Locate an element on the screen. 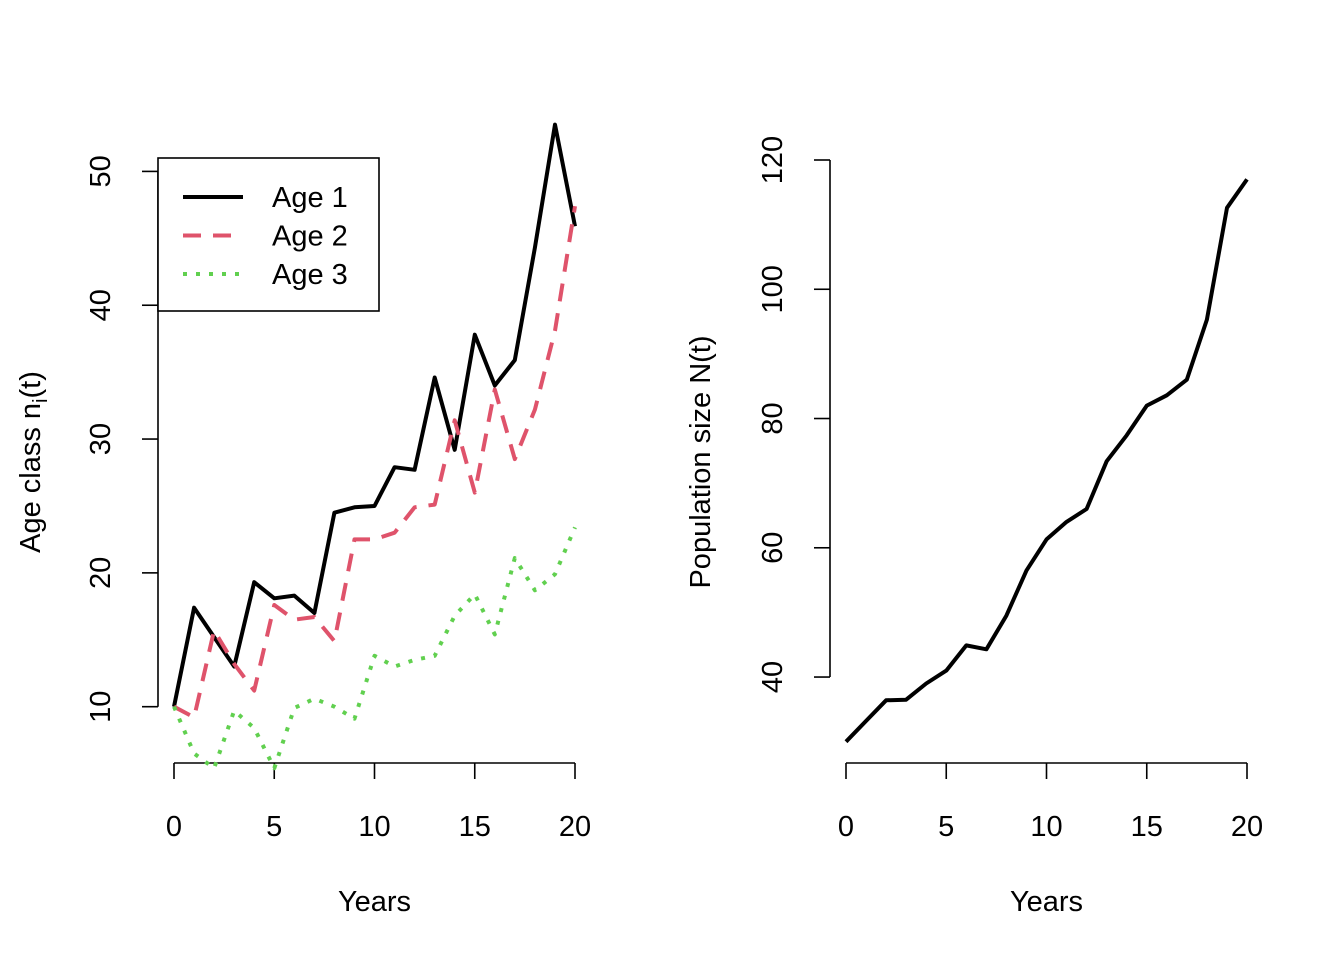 This screenshot has width=1344, height=960. y-tick-label: 30 is located at coordinates (101, 439).